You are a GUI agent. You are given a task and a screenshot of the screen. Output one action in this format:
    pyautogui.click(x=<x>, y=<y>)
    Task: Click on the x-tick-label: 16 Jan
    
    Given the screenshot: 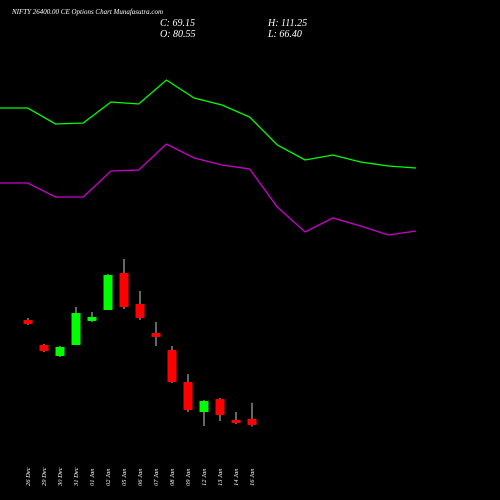 What is the action you would take?
    pyautogui.click(x=252, y=477)
    